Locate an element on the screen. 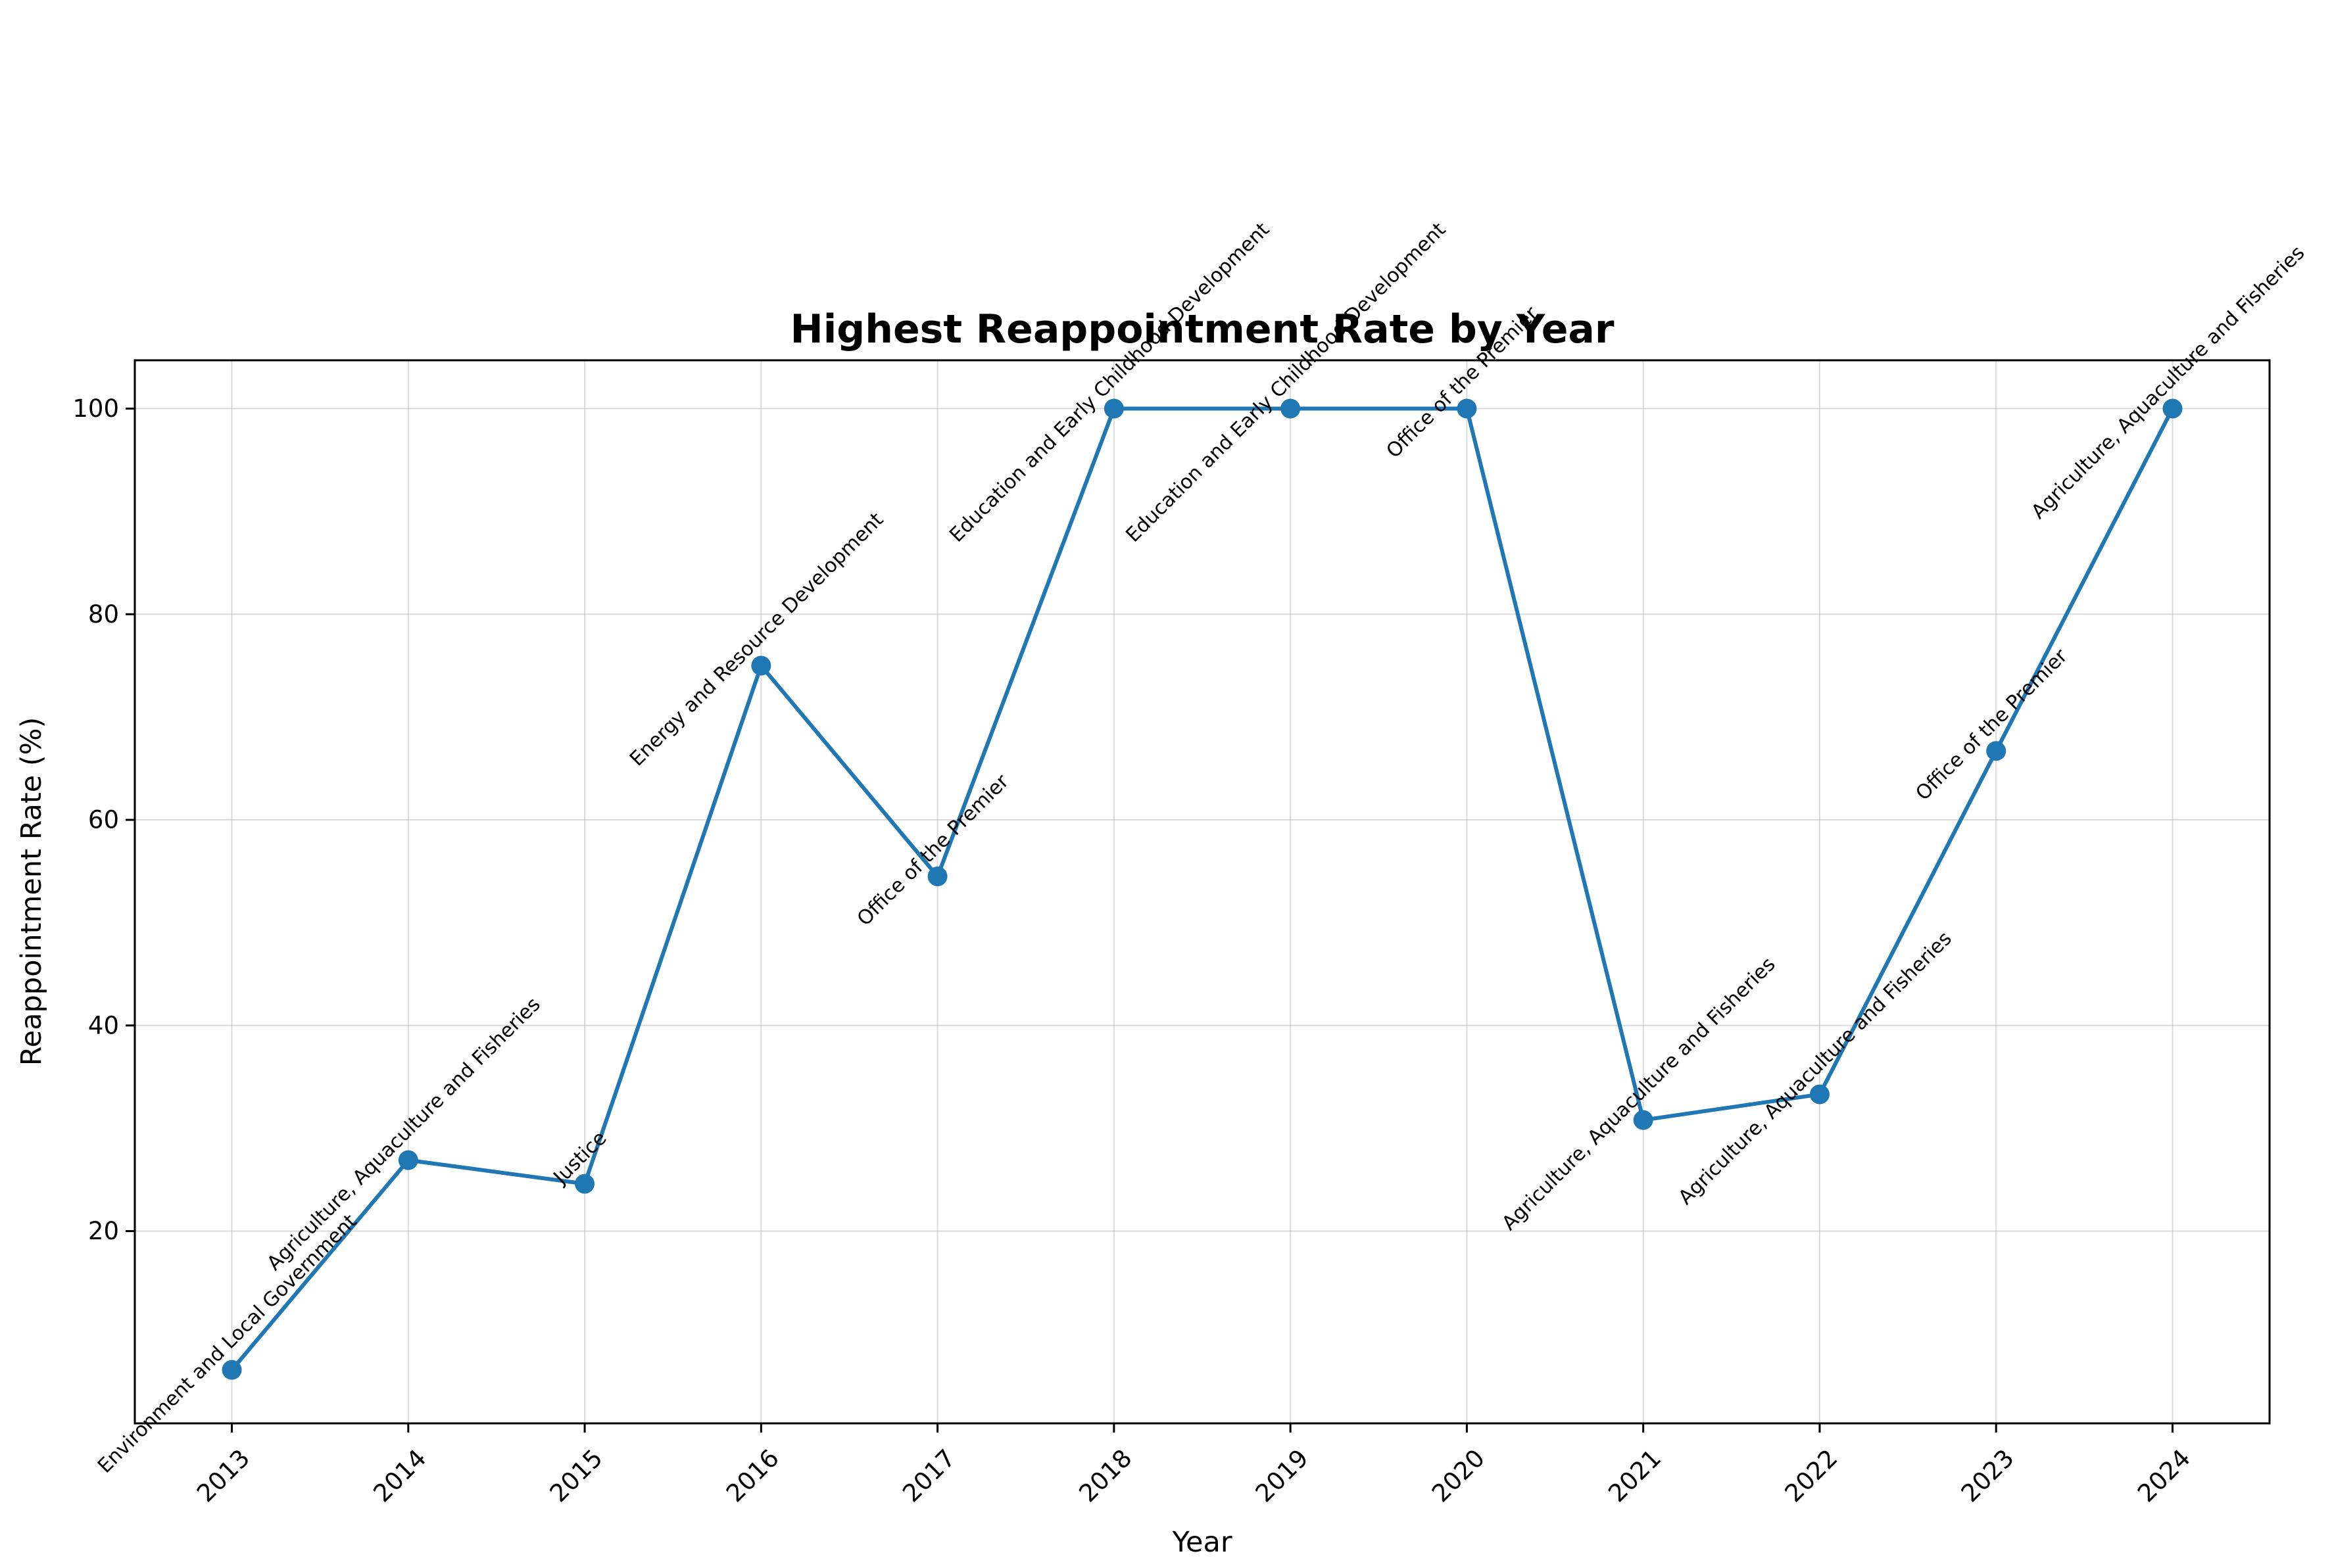  y-tick-label: 100 is located at coordinates (95, 409).